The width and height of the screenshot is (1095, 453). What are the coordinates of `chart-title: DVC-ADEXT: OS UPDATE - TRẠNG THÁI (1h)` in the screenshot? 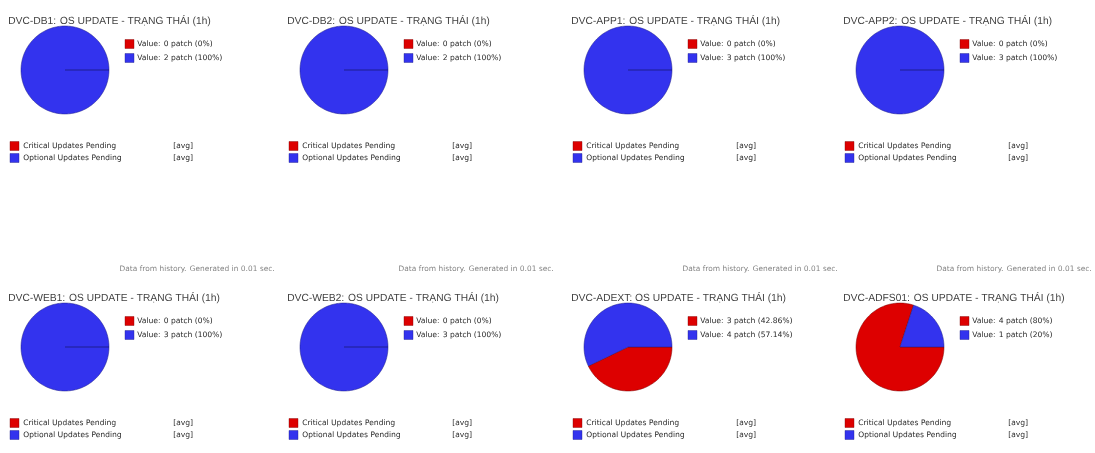 It's located at (679, 298).